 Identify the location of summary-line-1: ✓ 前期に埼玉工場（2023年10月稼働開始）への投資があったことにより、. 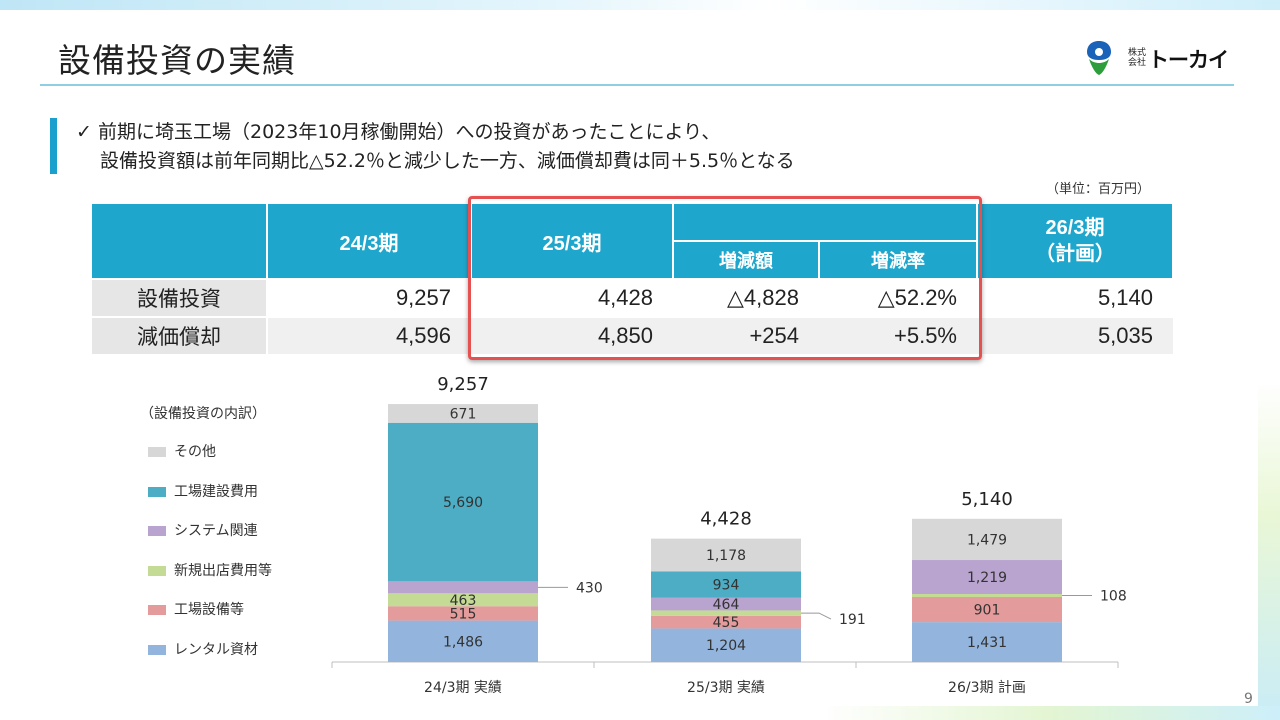
(435, 132).